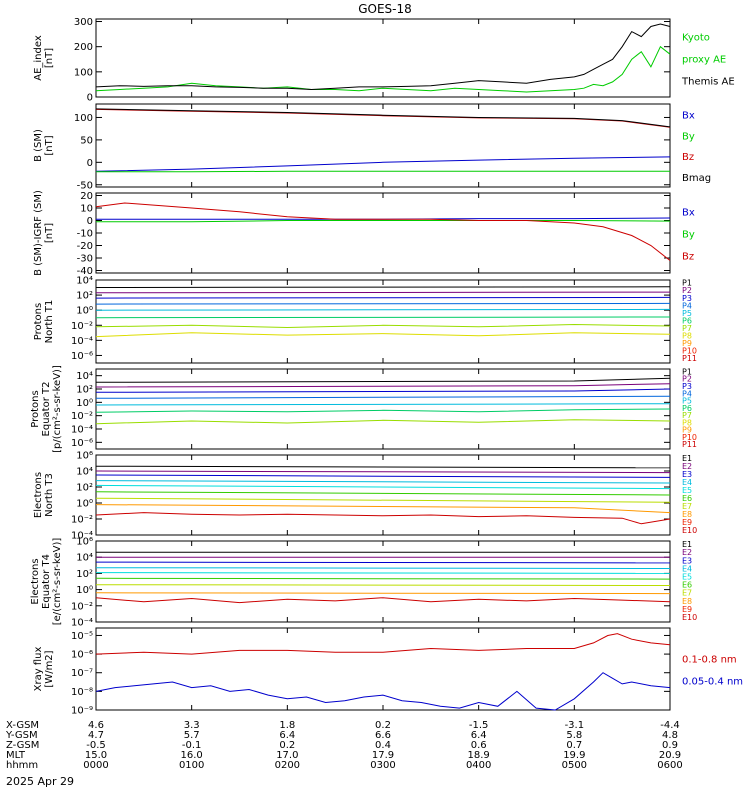 The width and height of the screenshot is (750, 800). I want to click on x-row-label: Y-GSM, so click(21, 735).